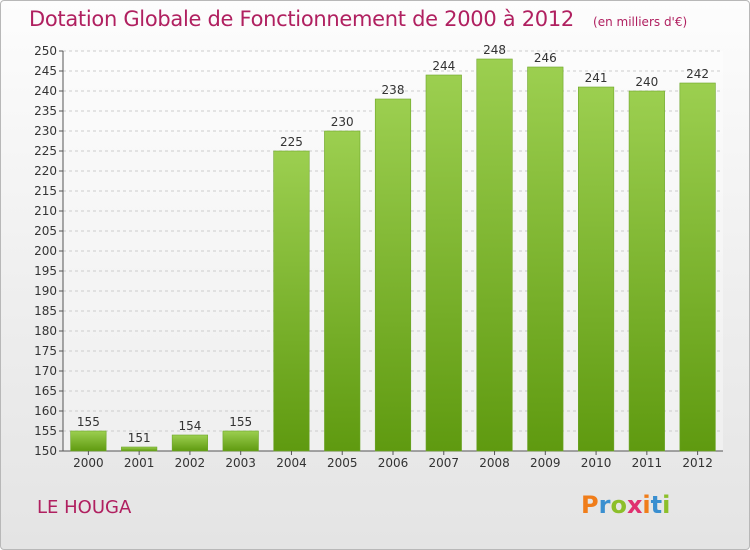  I want to click on x-tick-label: 2012, so click(697, 463).